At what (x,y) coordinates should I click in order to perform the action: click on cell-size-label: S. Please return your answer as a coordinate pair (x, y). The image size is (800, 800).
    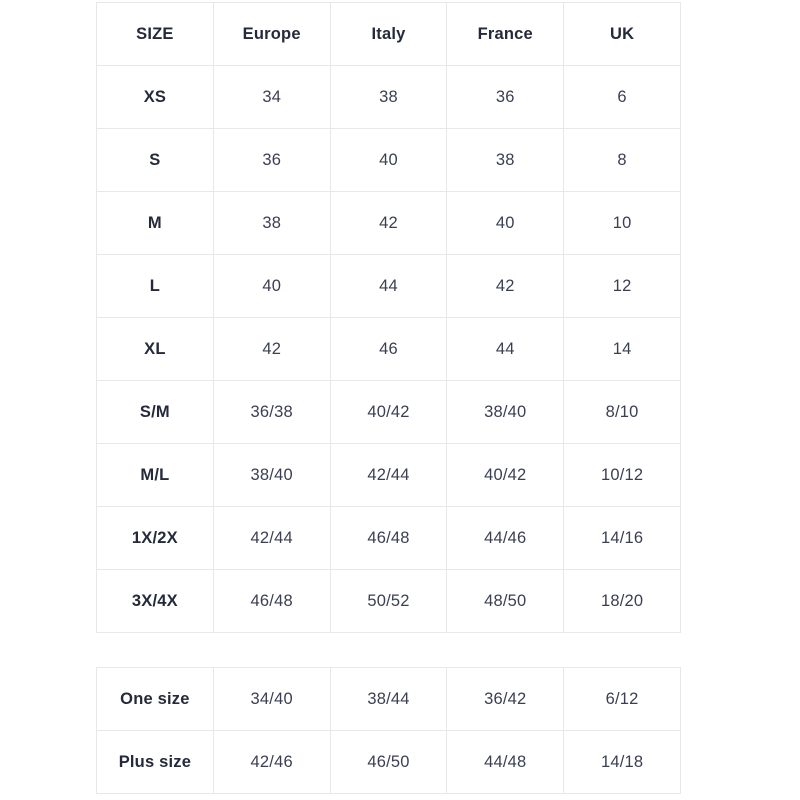
    Looking at the image, I should click on (155, 160).